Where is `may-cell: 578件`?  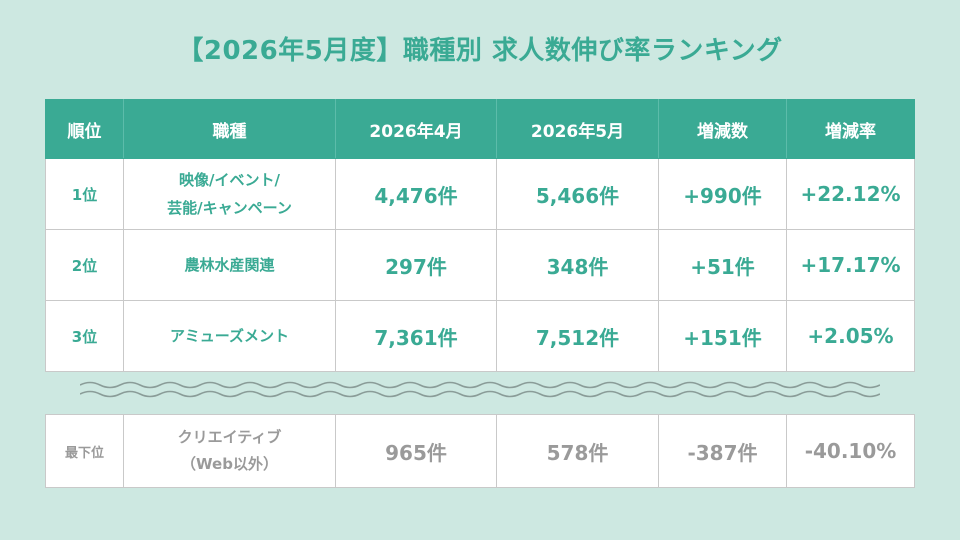 may-cell: 578件 is located at coordinates (577, 451).